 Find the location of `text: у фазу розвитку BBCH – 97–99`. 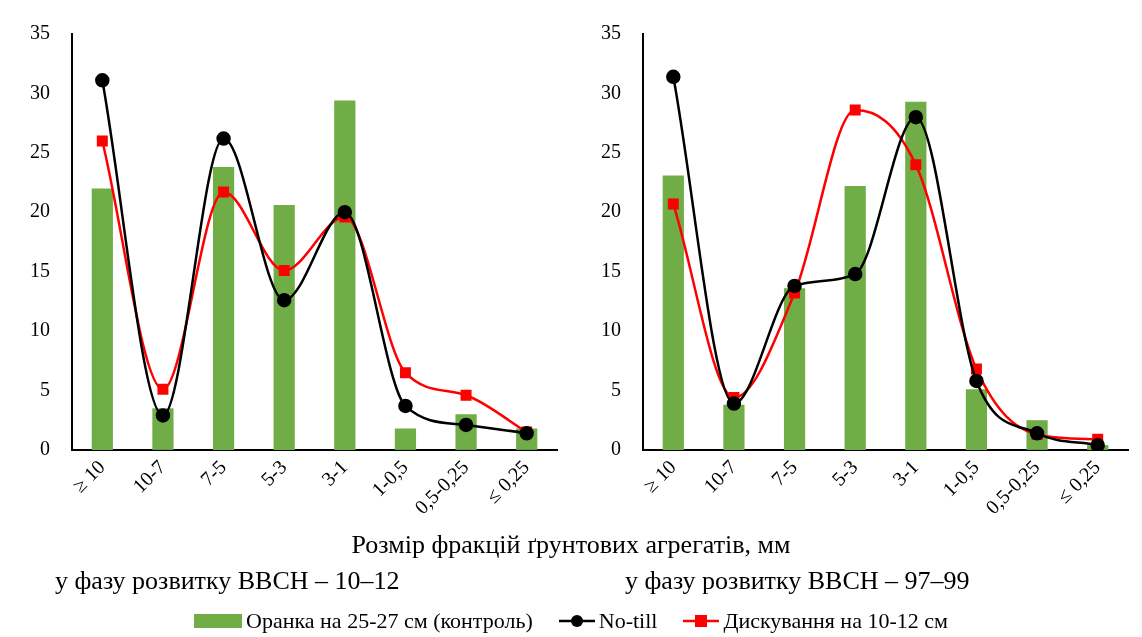

text: у фазу розвитку BBCH – 97–99 is located at coordinates (797, 581).